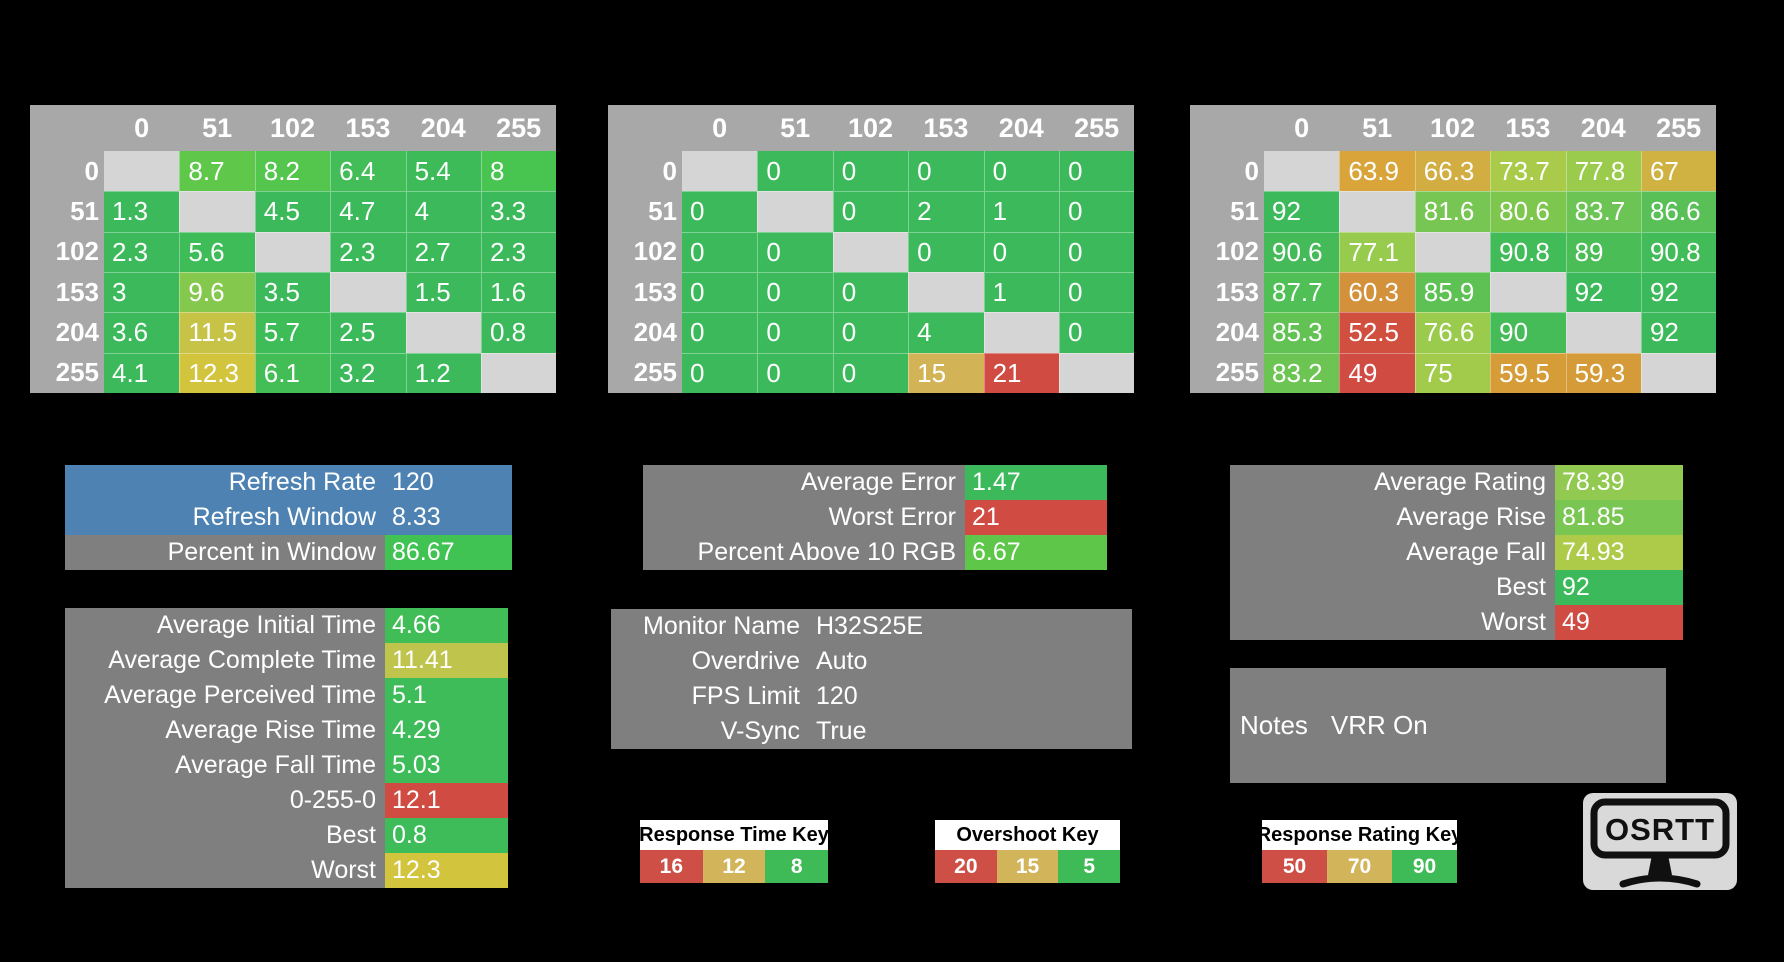 The image size is (1784, 962). What do you see at coordinates (443, 128) in the screenshot?
I see `column-header: 204` at bounding box center [443, 128].